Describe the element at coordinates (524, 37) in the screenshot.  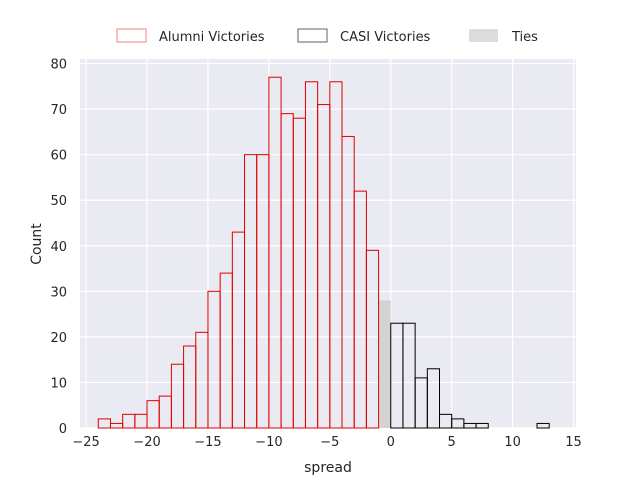
I see `legend-label: Ties` at that location.